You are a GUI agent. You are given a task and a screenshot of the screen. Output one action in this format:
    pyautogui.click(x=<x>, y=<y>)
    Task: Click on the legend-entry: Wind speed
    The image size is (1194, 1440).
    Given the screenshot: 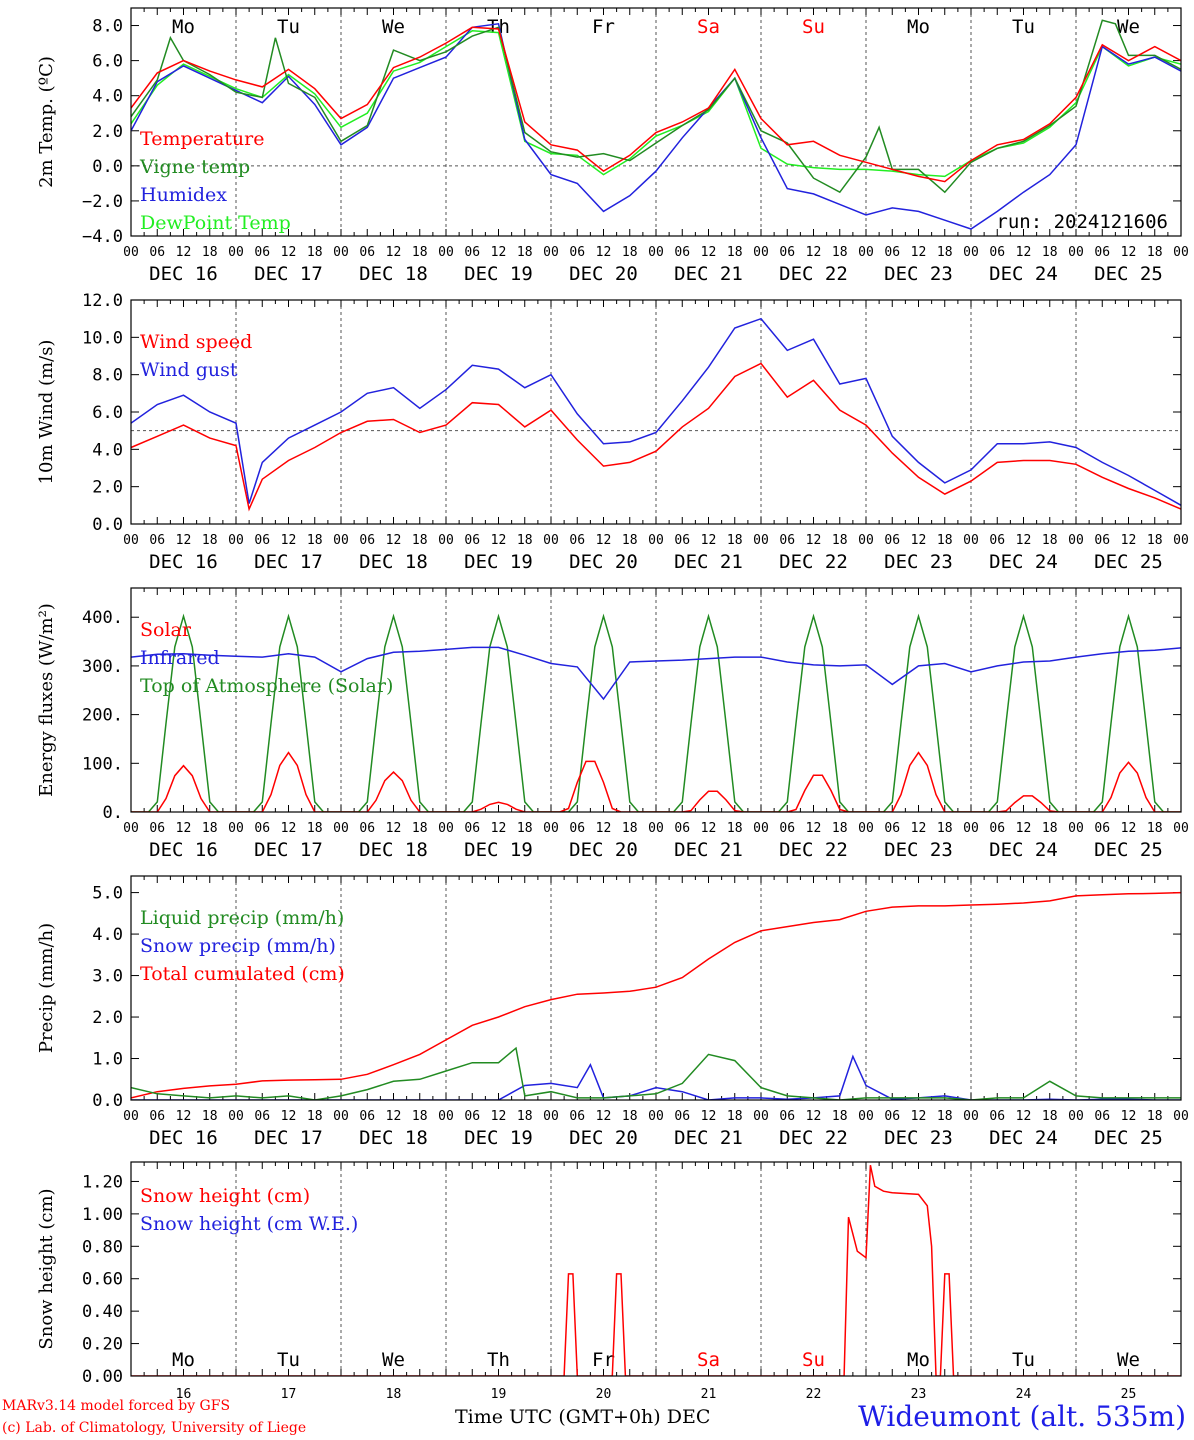 What is the action you would take?
    pyautogui.click(x=196, y=342)
    